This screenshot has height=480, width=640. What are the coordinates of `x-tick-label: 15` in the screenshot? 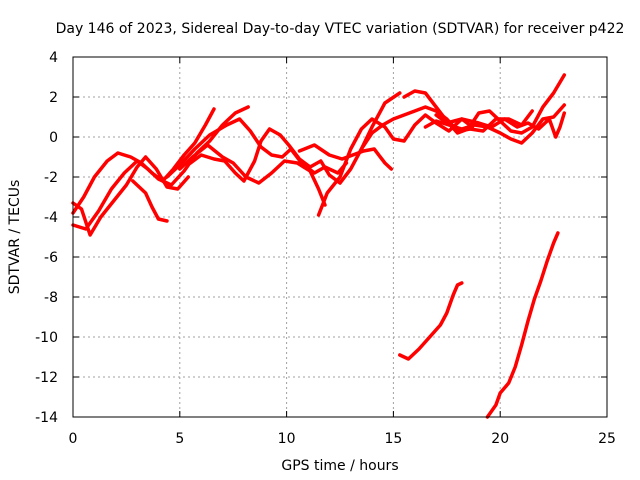 It's located at (393, 439).